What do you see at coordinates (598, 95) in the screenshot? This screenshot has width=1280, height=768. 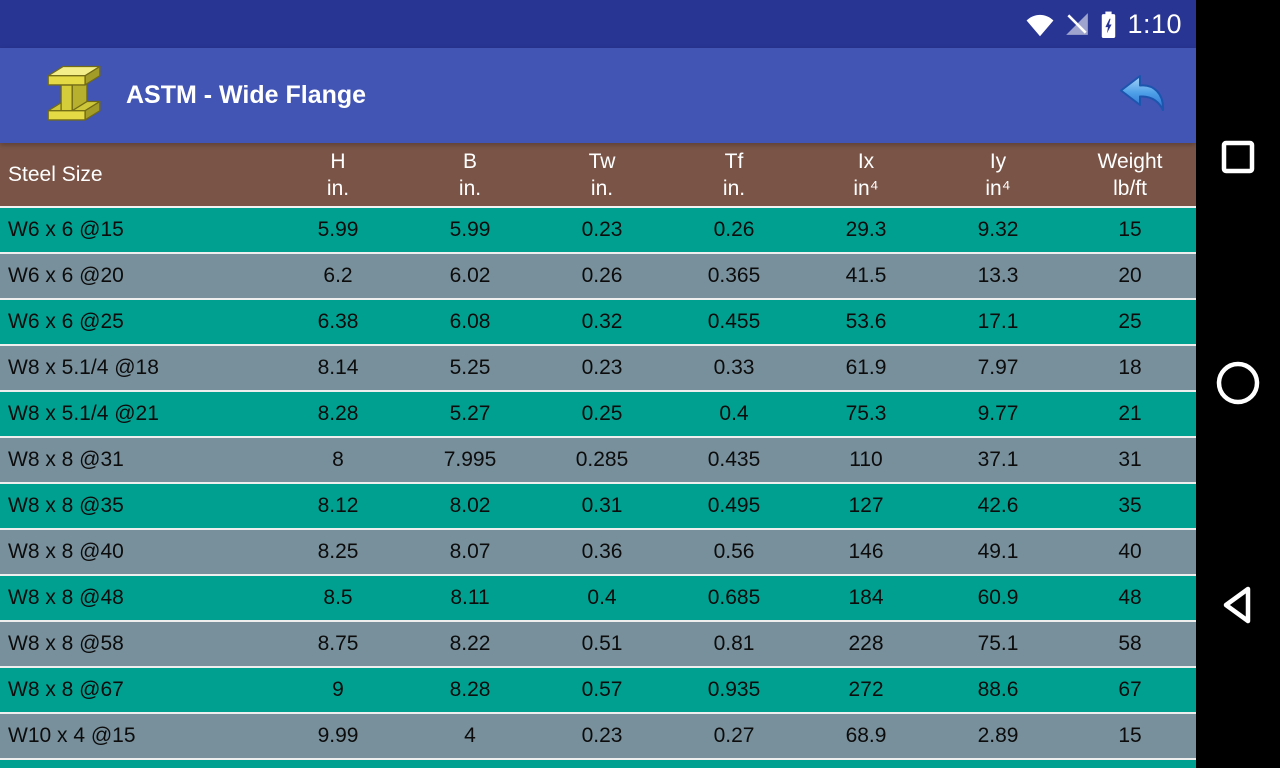 I see `app-bar: ASTM - Wide Flange` at bounding box center [598, 95].